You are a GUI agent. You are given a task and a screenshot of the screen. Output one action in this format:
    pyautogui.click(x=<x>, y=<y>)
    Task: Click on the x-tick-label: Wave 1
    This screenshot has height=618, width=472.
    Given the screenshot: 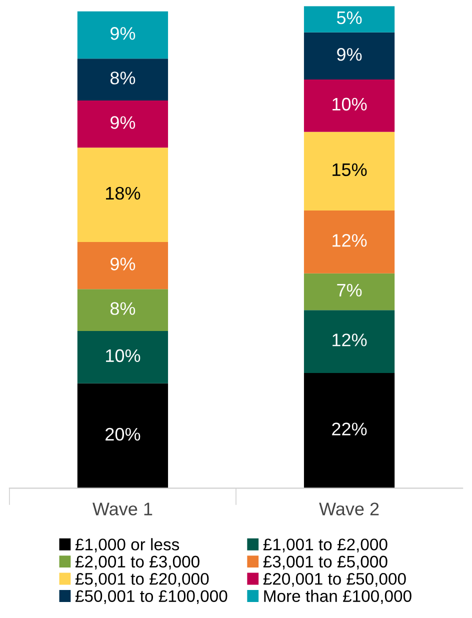 What is the action you would take?
    pyautogui.click(x=122, y=509)
    